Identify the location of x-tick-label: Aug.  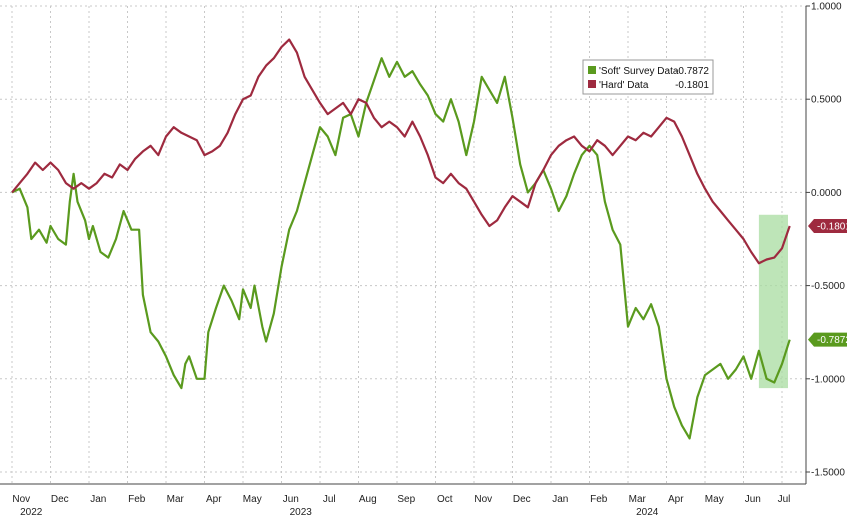
(368, 499).